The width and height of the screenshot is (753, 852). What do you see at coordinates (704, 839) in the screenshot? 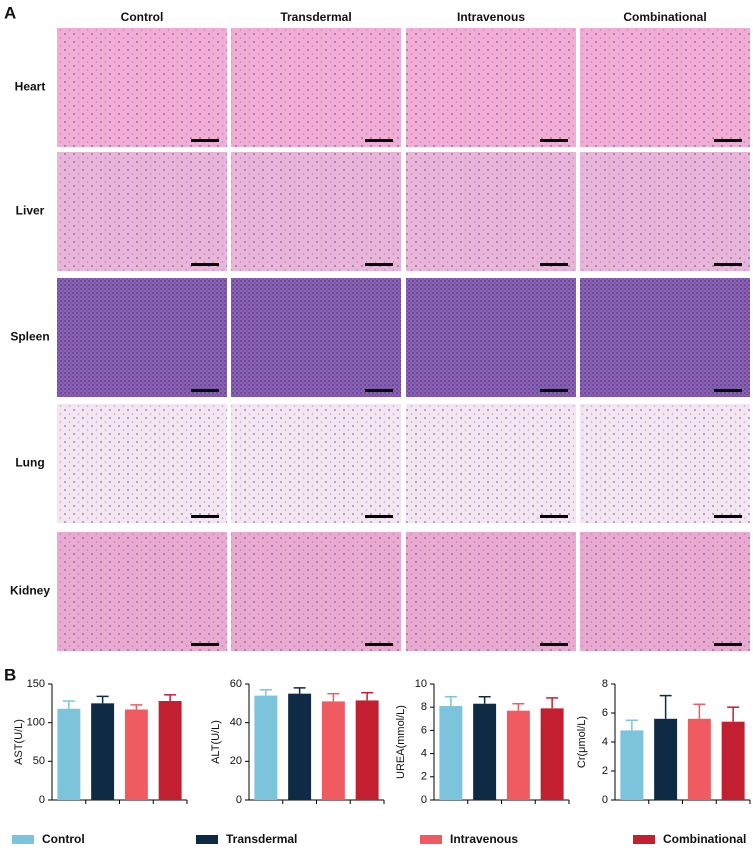
I see `legend-label: Combinational` at bounding box center [704, 839].